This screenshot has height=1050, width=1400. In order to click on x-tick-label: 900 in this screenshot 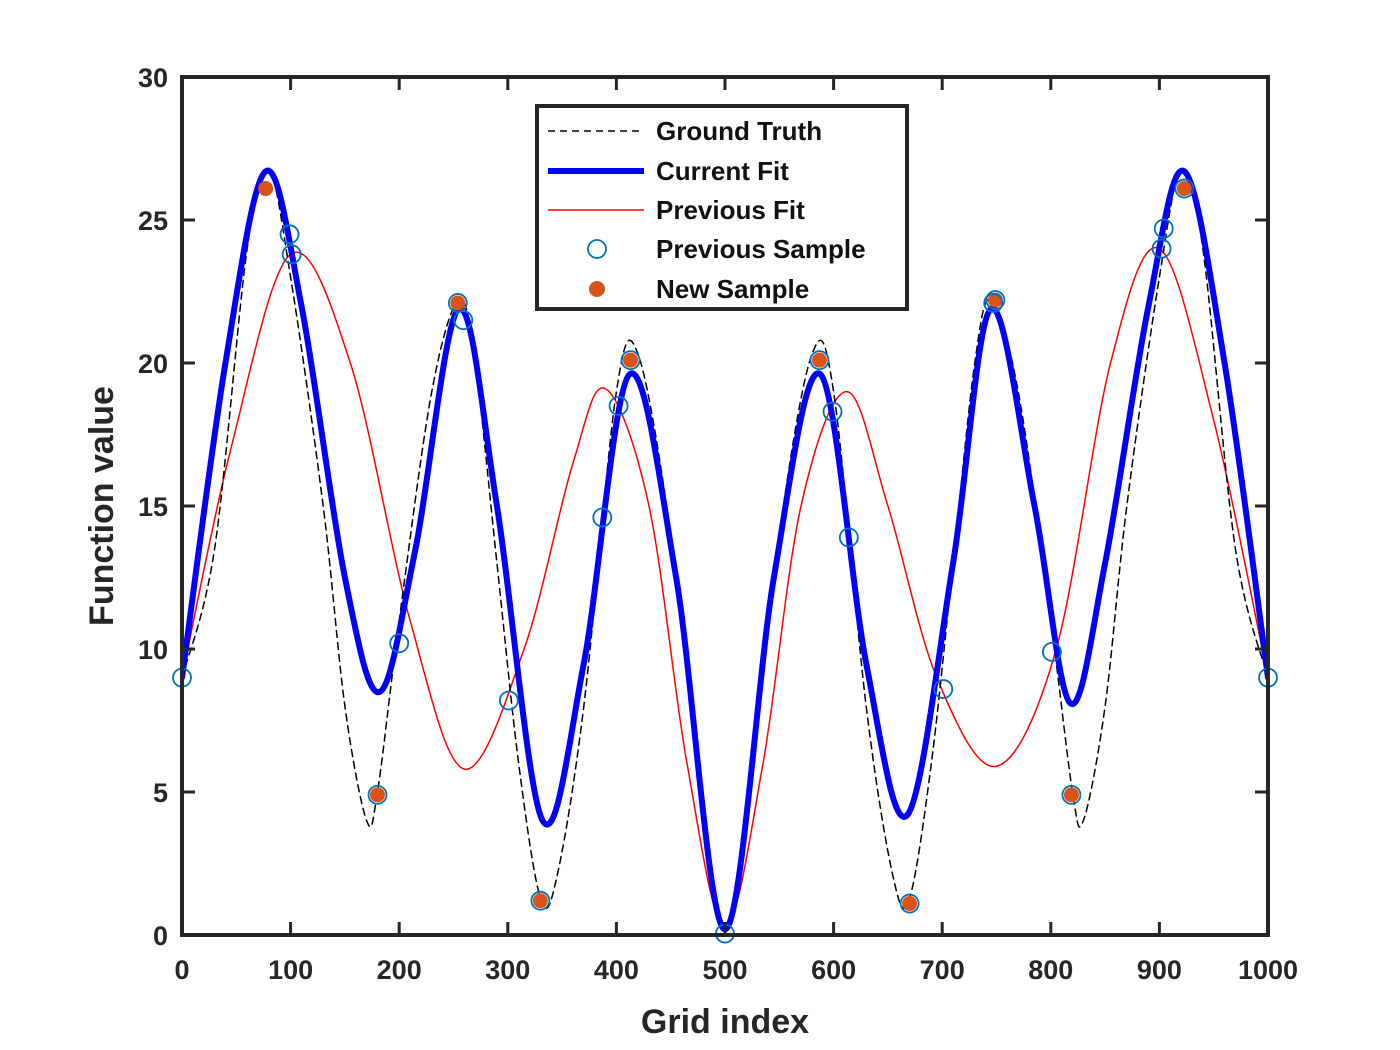, I will do `click(1159, 970)`.